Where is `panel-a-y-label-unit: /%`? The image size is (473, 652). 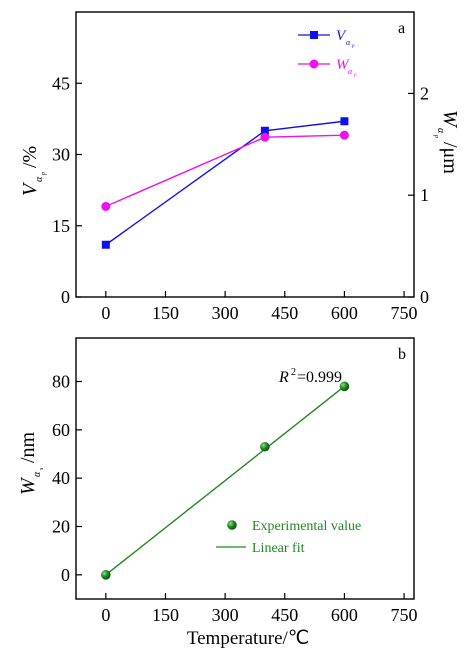
panel-a-y-label-unit: /% is located at coordinates (30, 157).